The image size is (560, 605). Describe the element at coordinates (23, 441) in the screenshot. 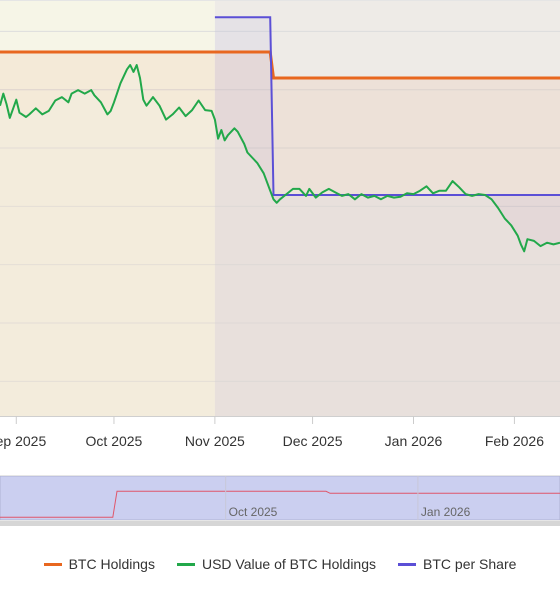

I see `x-tick-label: Sep 2025` at that location.